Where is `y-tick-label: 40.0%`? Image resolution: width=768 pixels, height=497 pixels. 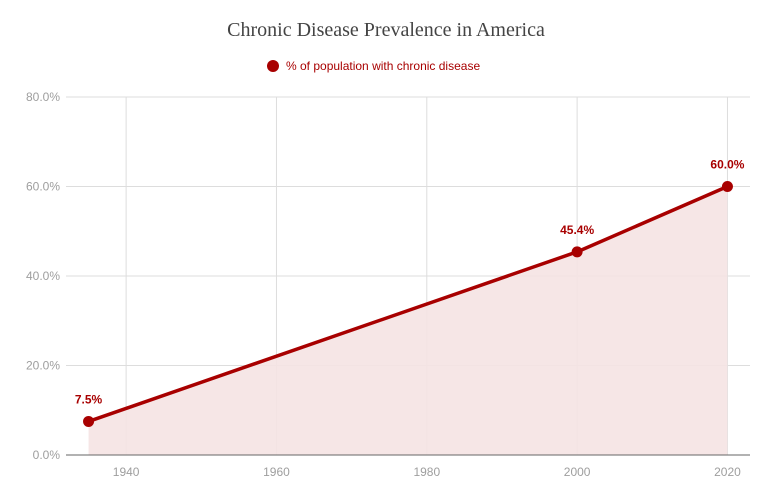 y-tick-label: 40.0% is located at coordinates (43, 276).